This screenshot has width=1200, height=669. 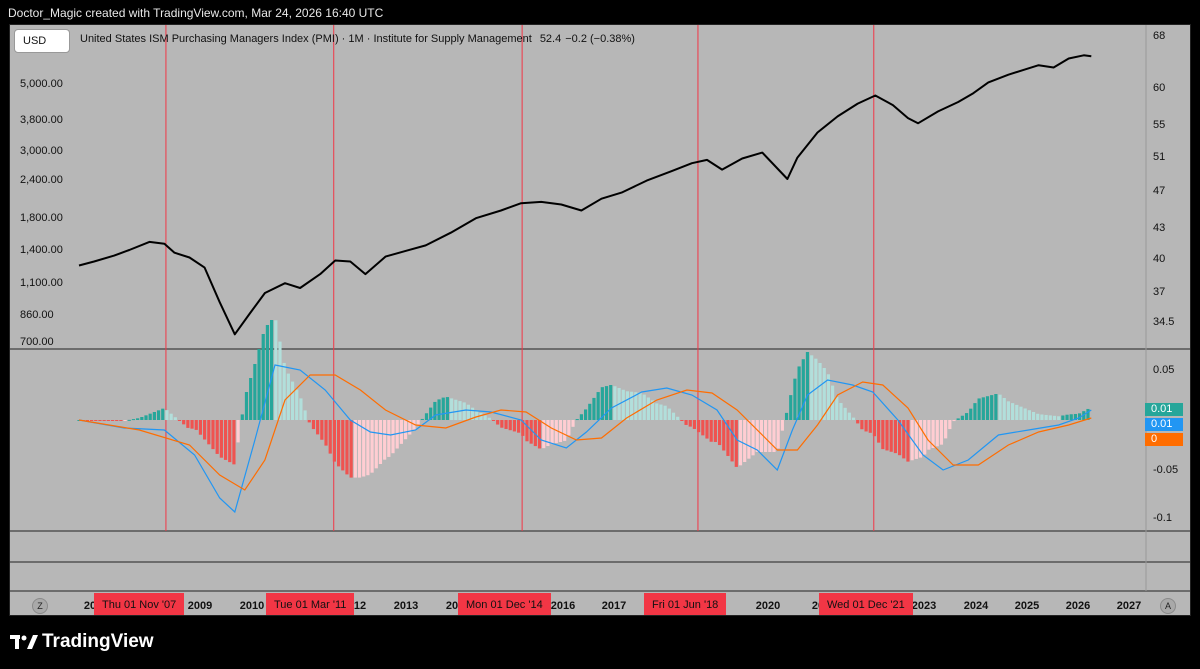 I want to click on left-axis-label: 700.00, so click(x=37, y=342).